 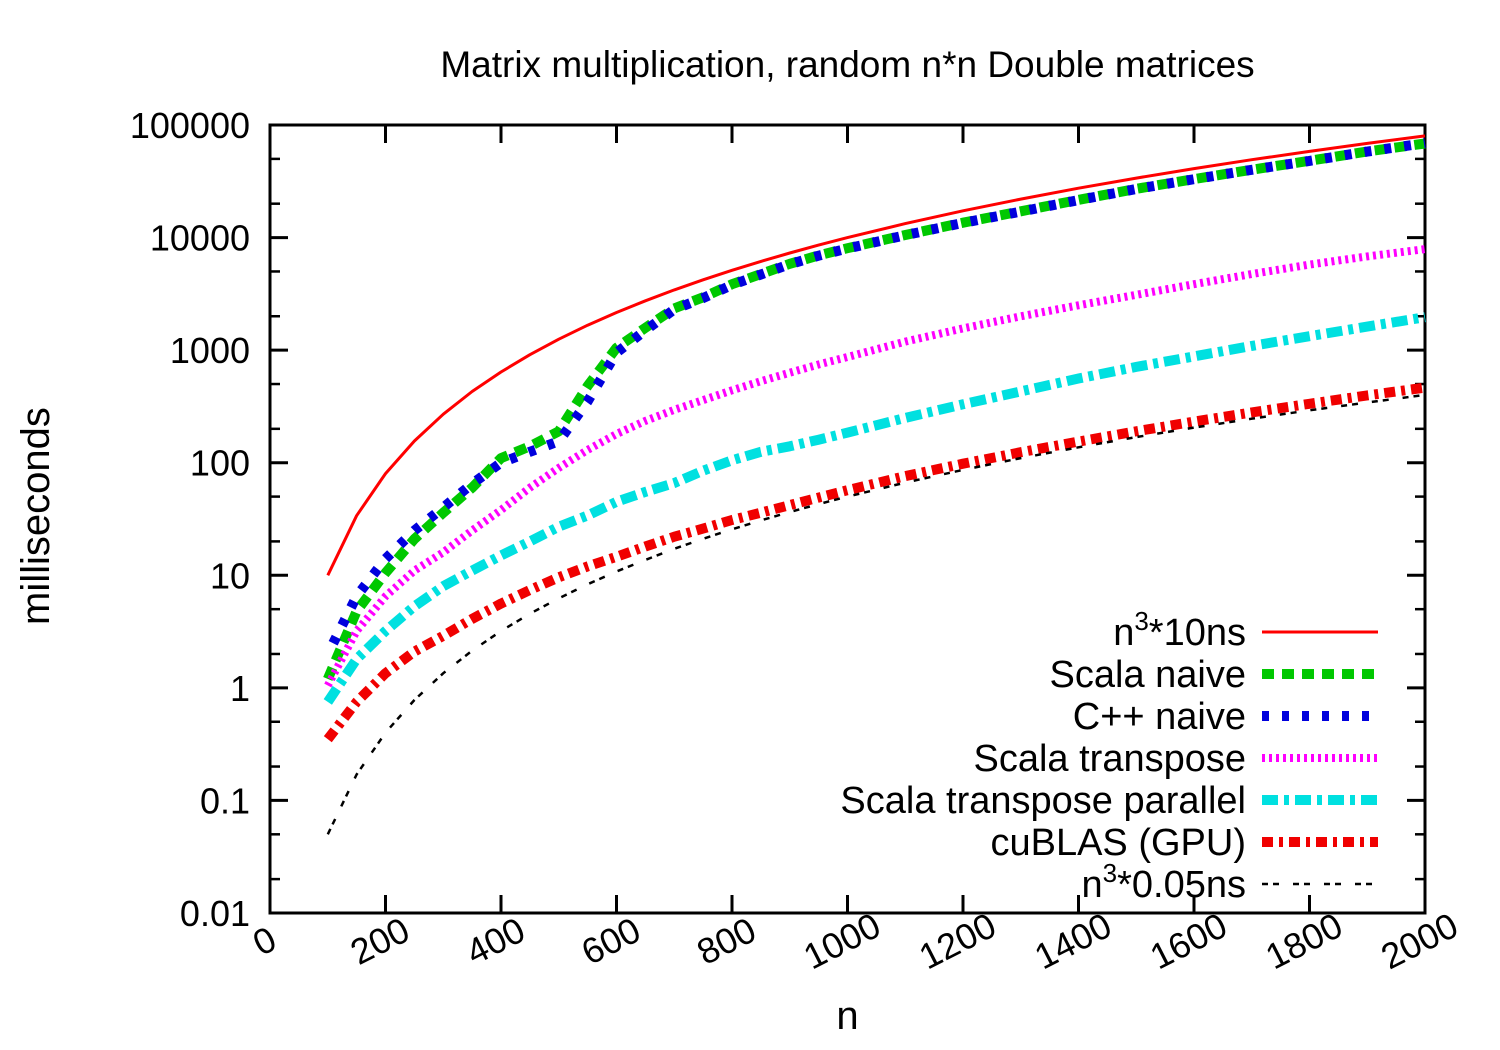 What do you see at coordinates (1159, 717) in the screenshot?
I see `legend-label-cpp-naive: C++ naive` at bounding box center [1159, 717].